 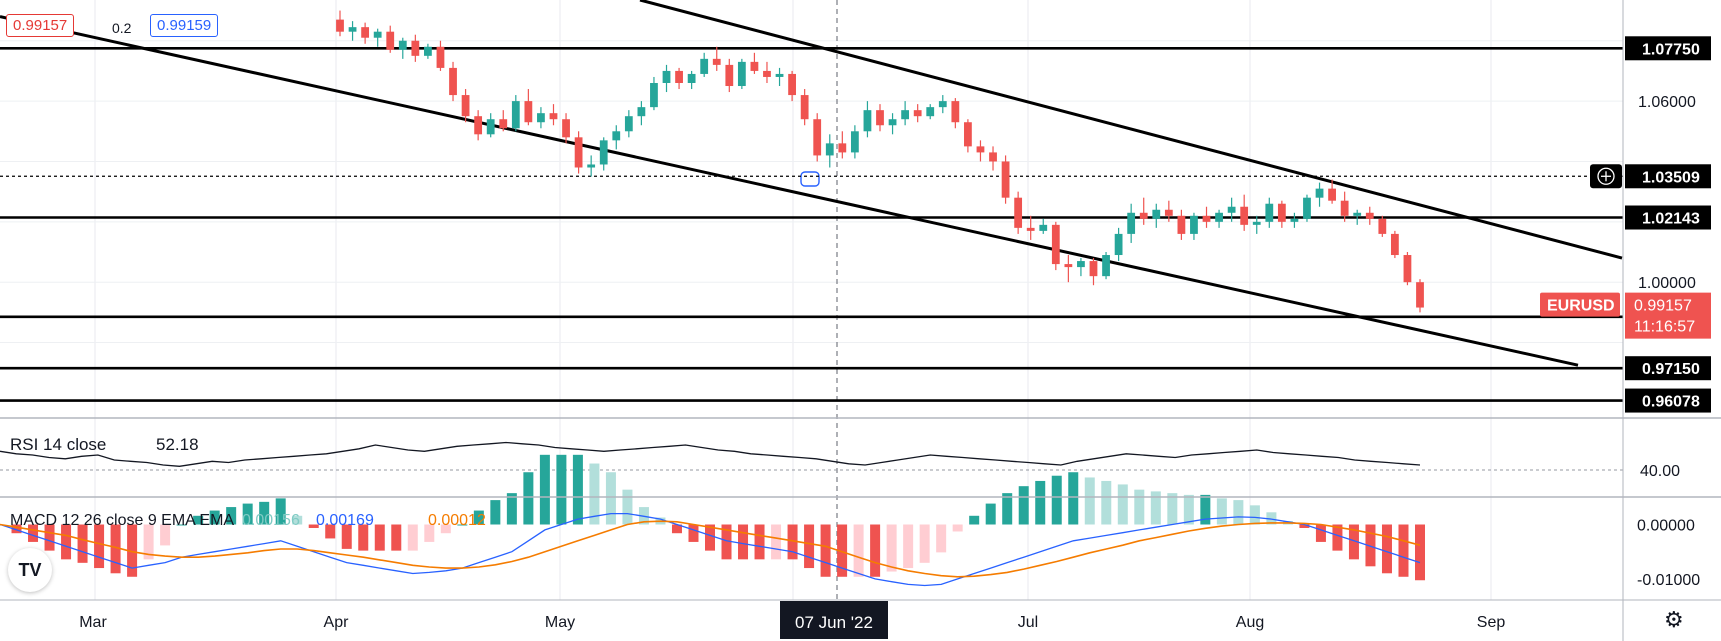 I want to click on x-tick-label-2: May, so click(x=560, y=622).